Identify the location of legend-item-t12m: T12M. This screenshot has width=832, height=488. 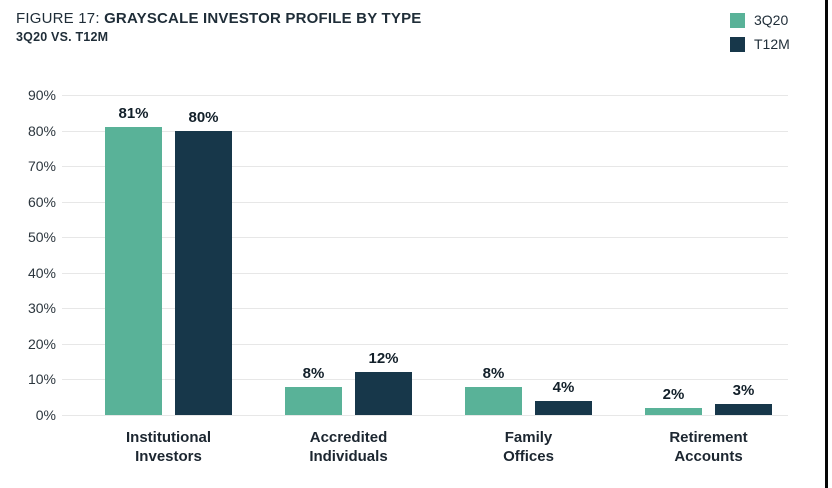
(760, 44).